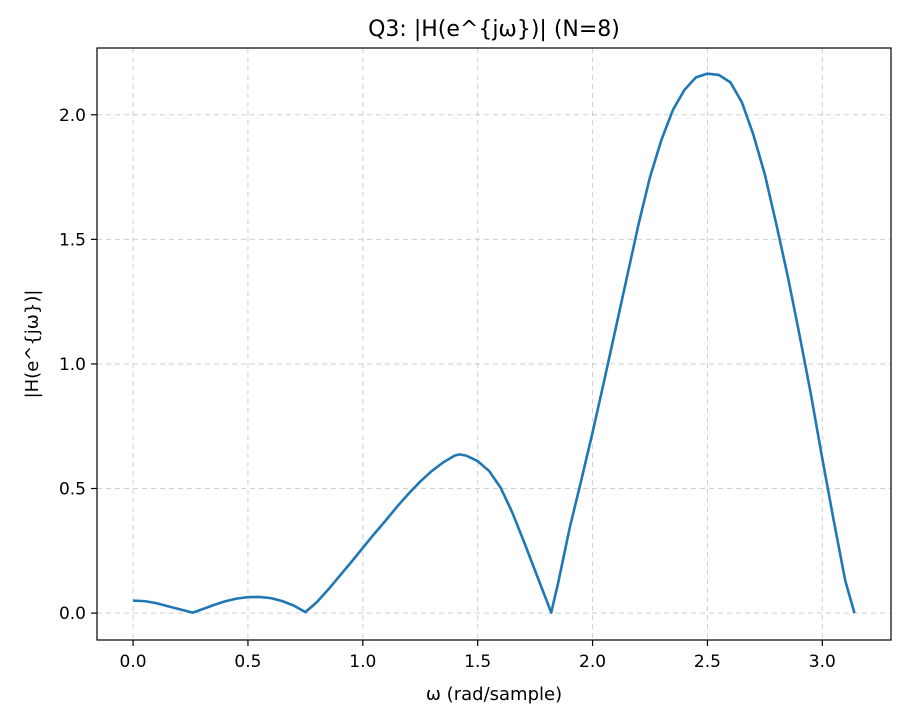 This screenshot has width=907, height=721. Describe the element at coordinates (494, 29) in the screenshot. I see `chart-title: Q3: |H(e^{jω})| (N=8)` at that location.